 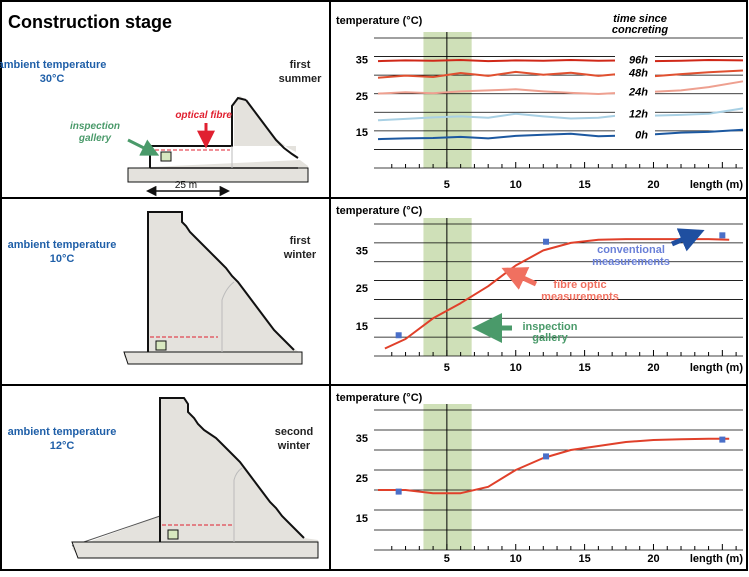 What do you see at coordinates (447, 559) in the screenshot?
I see `chart-3-x-tick-label: 5` at bounding box center [447, 559].